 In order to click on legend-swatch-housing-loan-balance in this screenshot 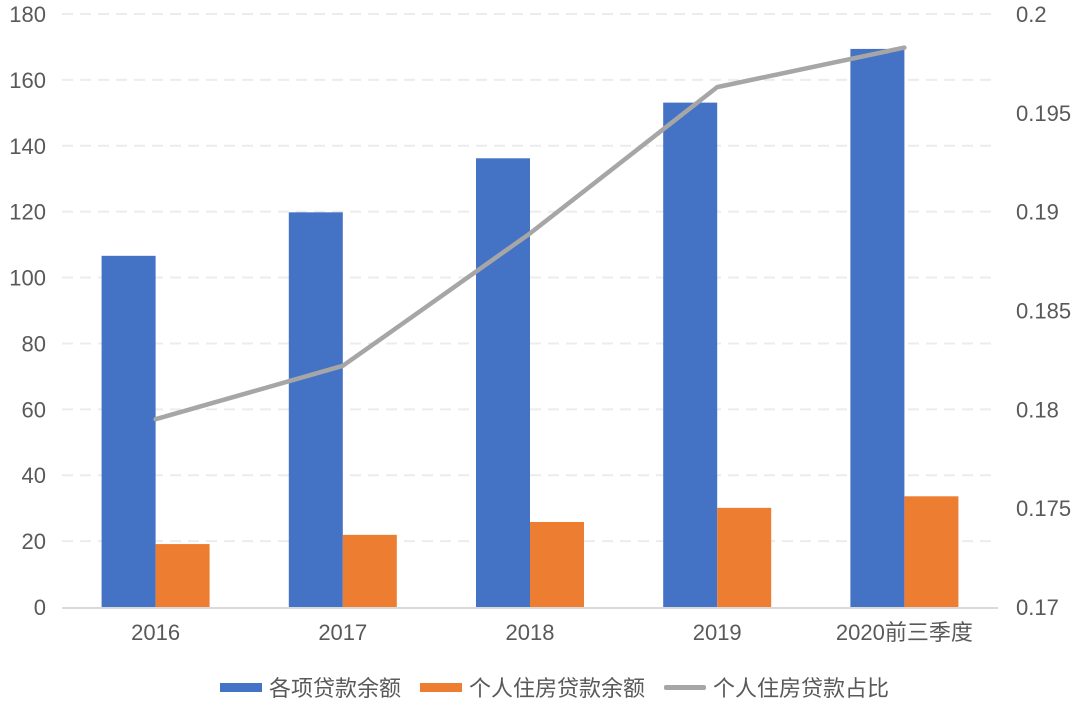, I will do `click(441, 687)`.